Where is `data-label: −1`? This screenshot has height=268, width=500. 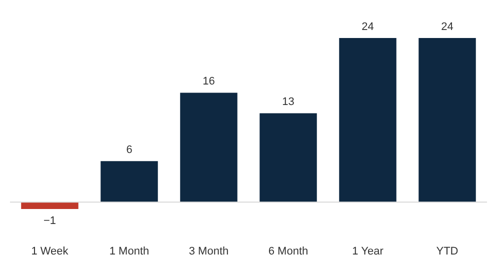
data-label: −1 is located at coordinates (49, 221).